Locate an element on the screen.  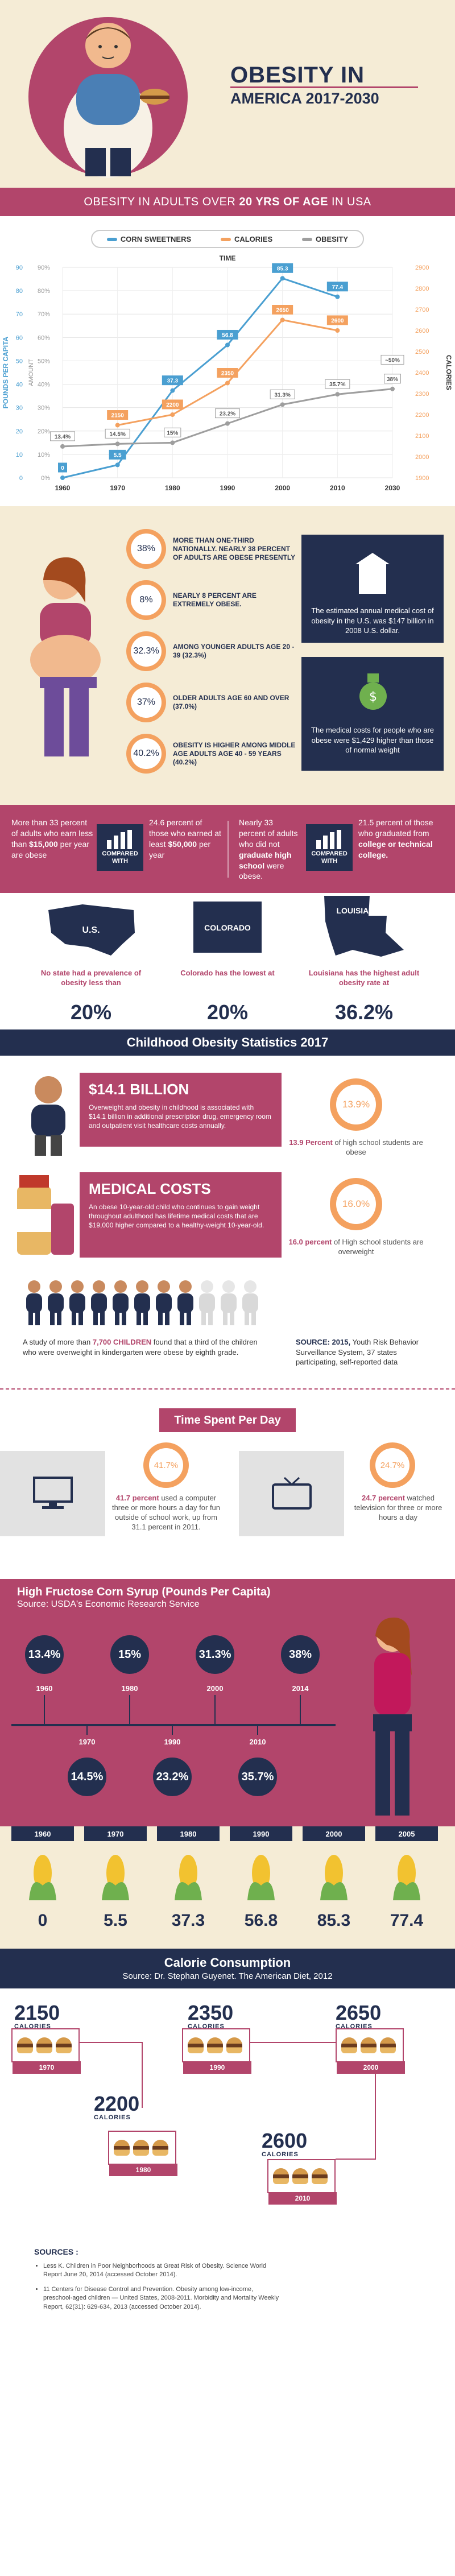
calorie-tile: 1980 is located at coordinates (142, 2153).